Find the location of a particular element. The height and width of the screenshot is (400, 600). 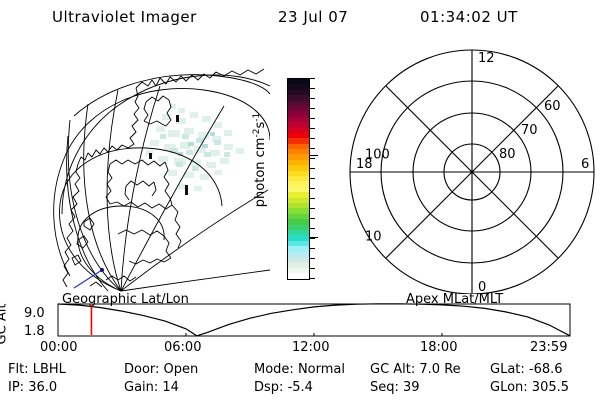

mlt-label-12: 12 is located at coordinates (486, 58).